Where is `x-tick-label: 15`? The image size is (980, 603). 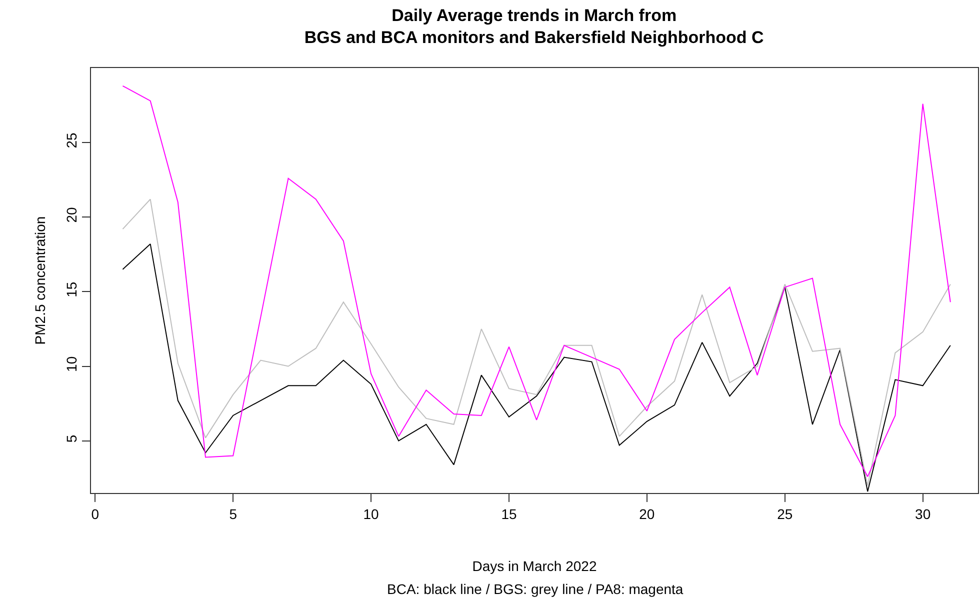
x-tick-label: 15 is located at coordinates (509, 514).